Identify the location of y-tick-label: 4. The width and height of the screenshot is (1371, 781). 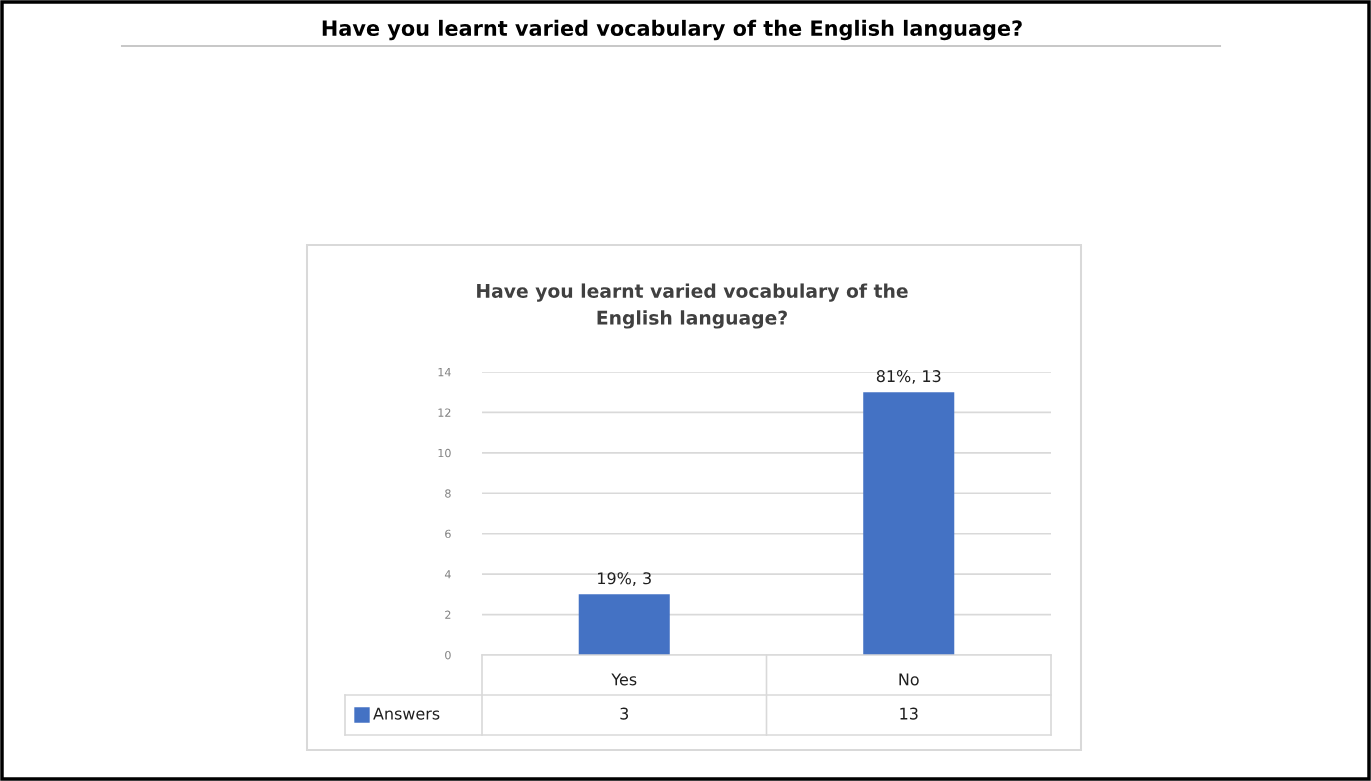
(447, 574).